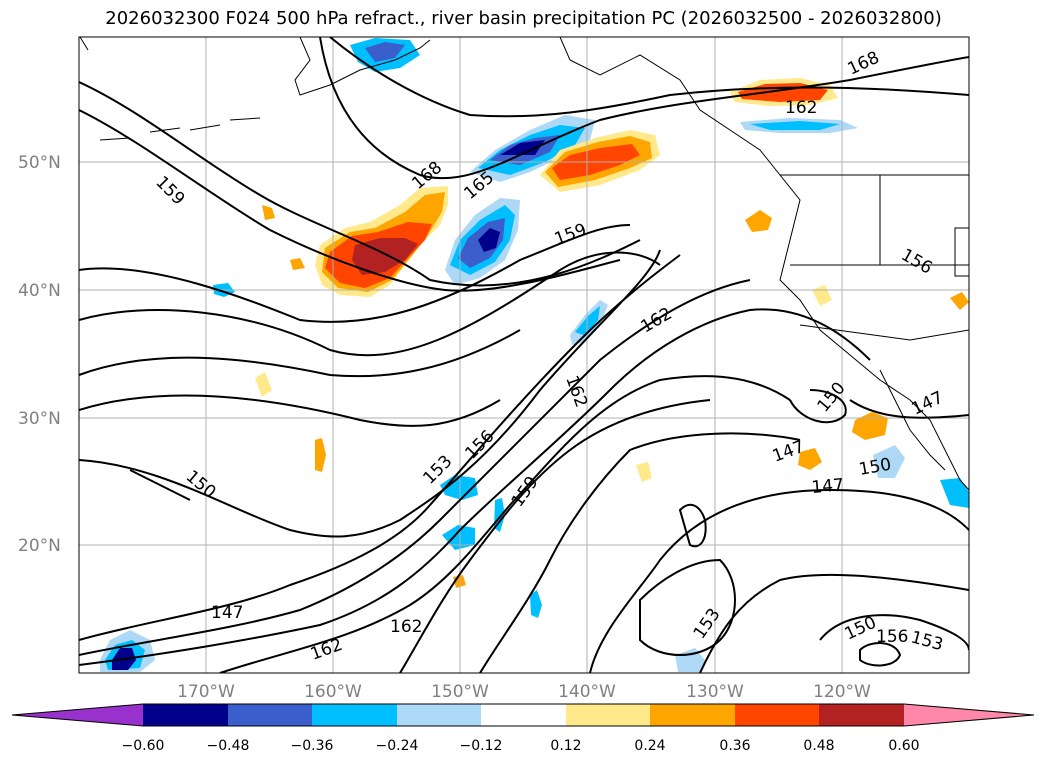 The height and width of the screenshot is (765, 1047). I want to click on colorbar-tick-label: −0.12, so click(481, 746).